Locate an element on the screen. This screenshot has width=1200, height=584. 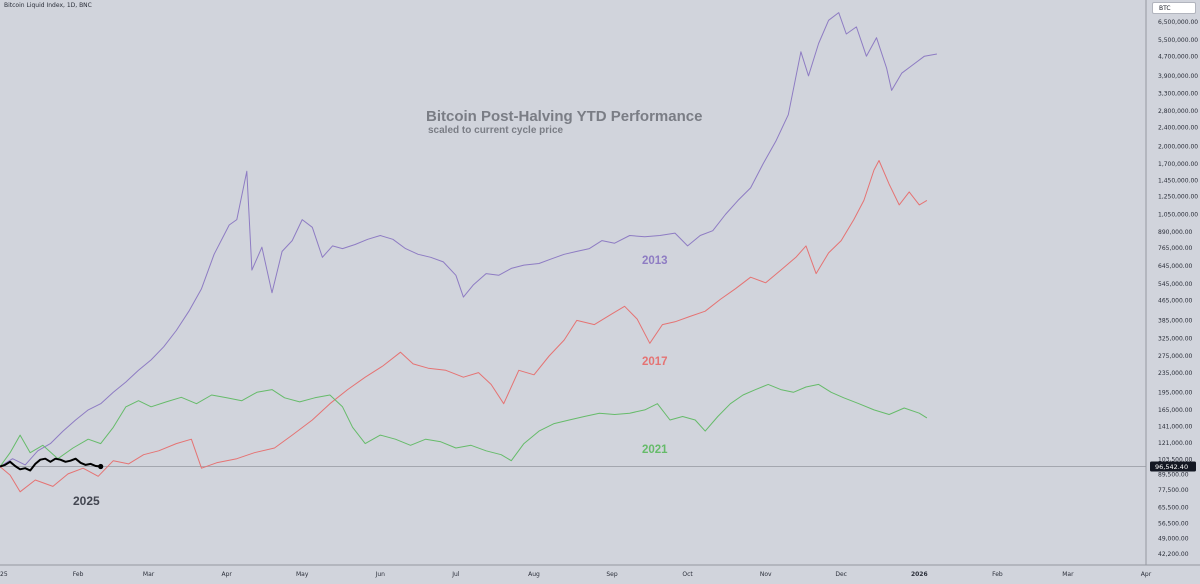
price-tick-label: 4,700,000.00 is located at coordinates (1178, 56).